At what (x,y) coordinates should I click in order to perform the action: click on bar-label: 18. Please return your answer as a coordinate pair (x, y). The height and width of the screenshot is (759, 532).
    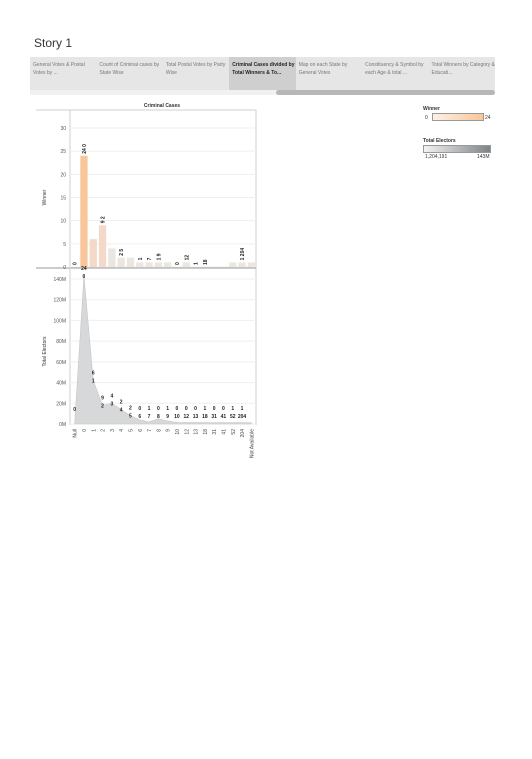
    Looking at the image, I should click on (206, 262).